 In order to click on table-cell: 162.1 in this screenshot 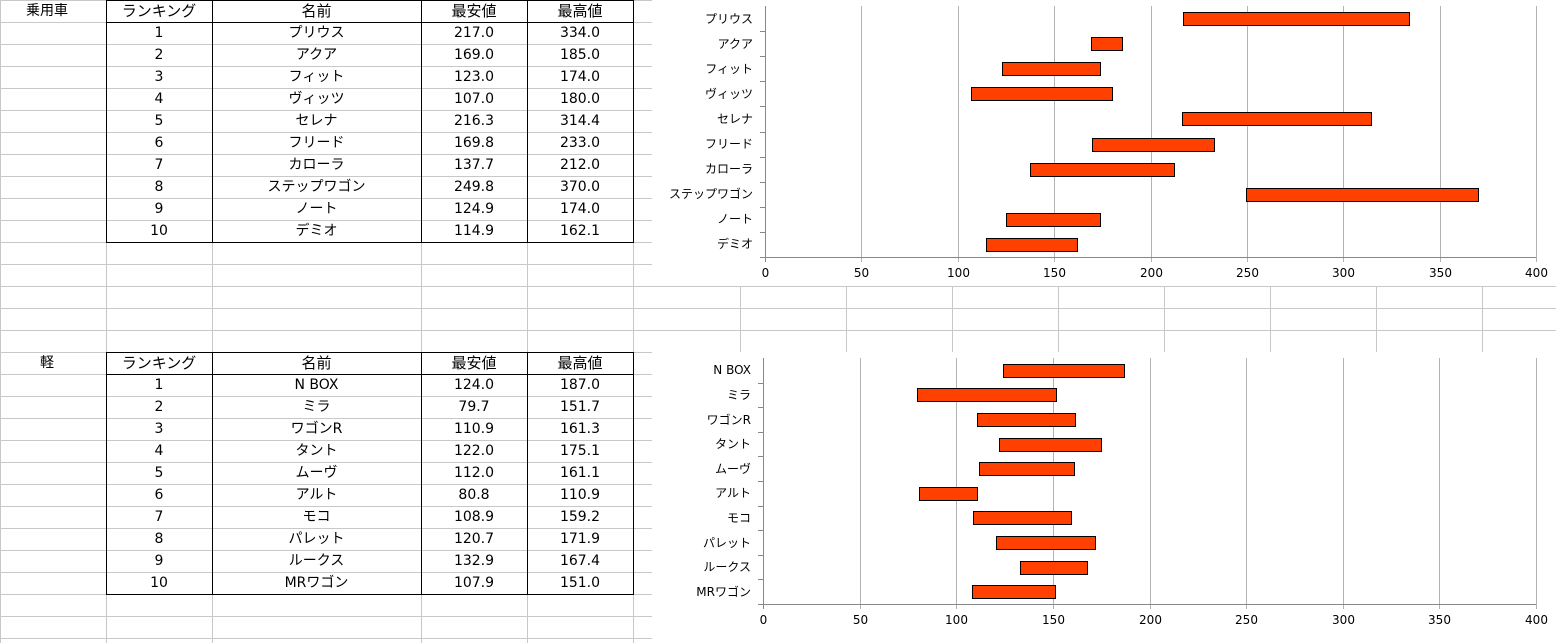, I will do `click(580, 231)`.